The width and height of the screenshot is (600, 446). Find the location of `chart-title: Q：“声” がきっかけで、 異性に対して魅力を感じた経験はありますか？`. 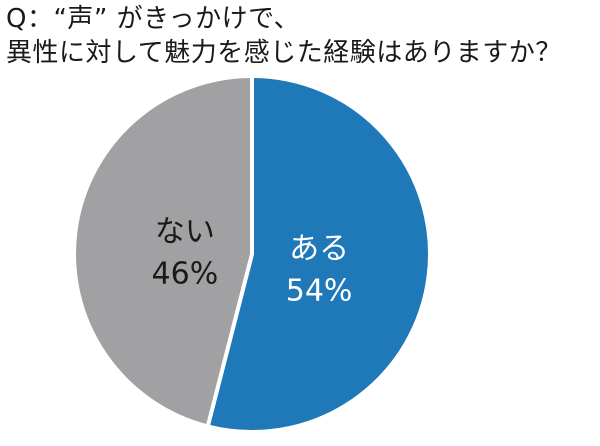

chart-title: Q：“声” がきっかけで、 異性に対して魅力を感じた経験はありますか？ is located at coordinates (301, 36).